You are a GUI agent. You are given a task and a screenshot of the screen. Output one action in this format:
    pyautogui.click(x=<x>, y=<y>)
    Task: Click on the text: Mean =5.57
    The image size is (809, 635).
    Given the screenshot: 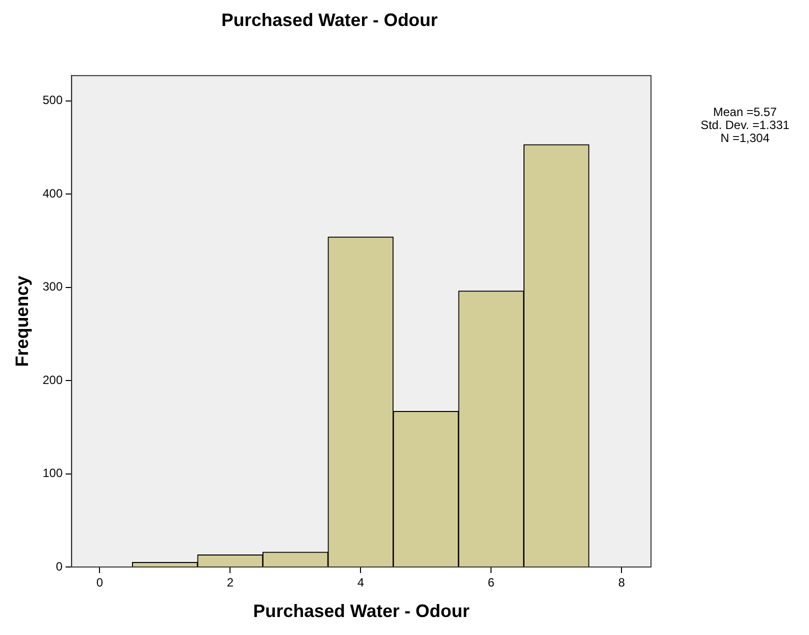 What is the action you would take?
    pyautogui.click(x=745, y=112)
    